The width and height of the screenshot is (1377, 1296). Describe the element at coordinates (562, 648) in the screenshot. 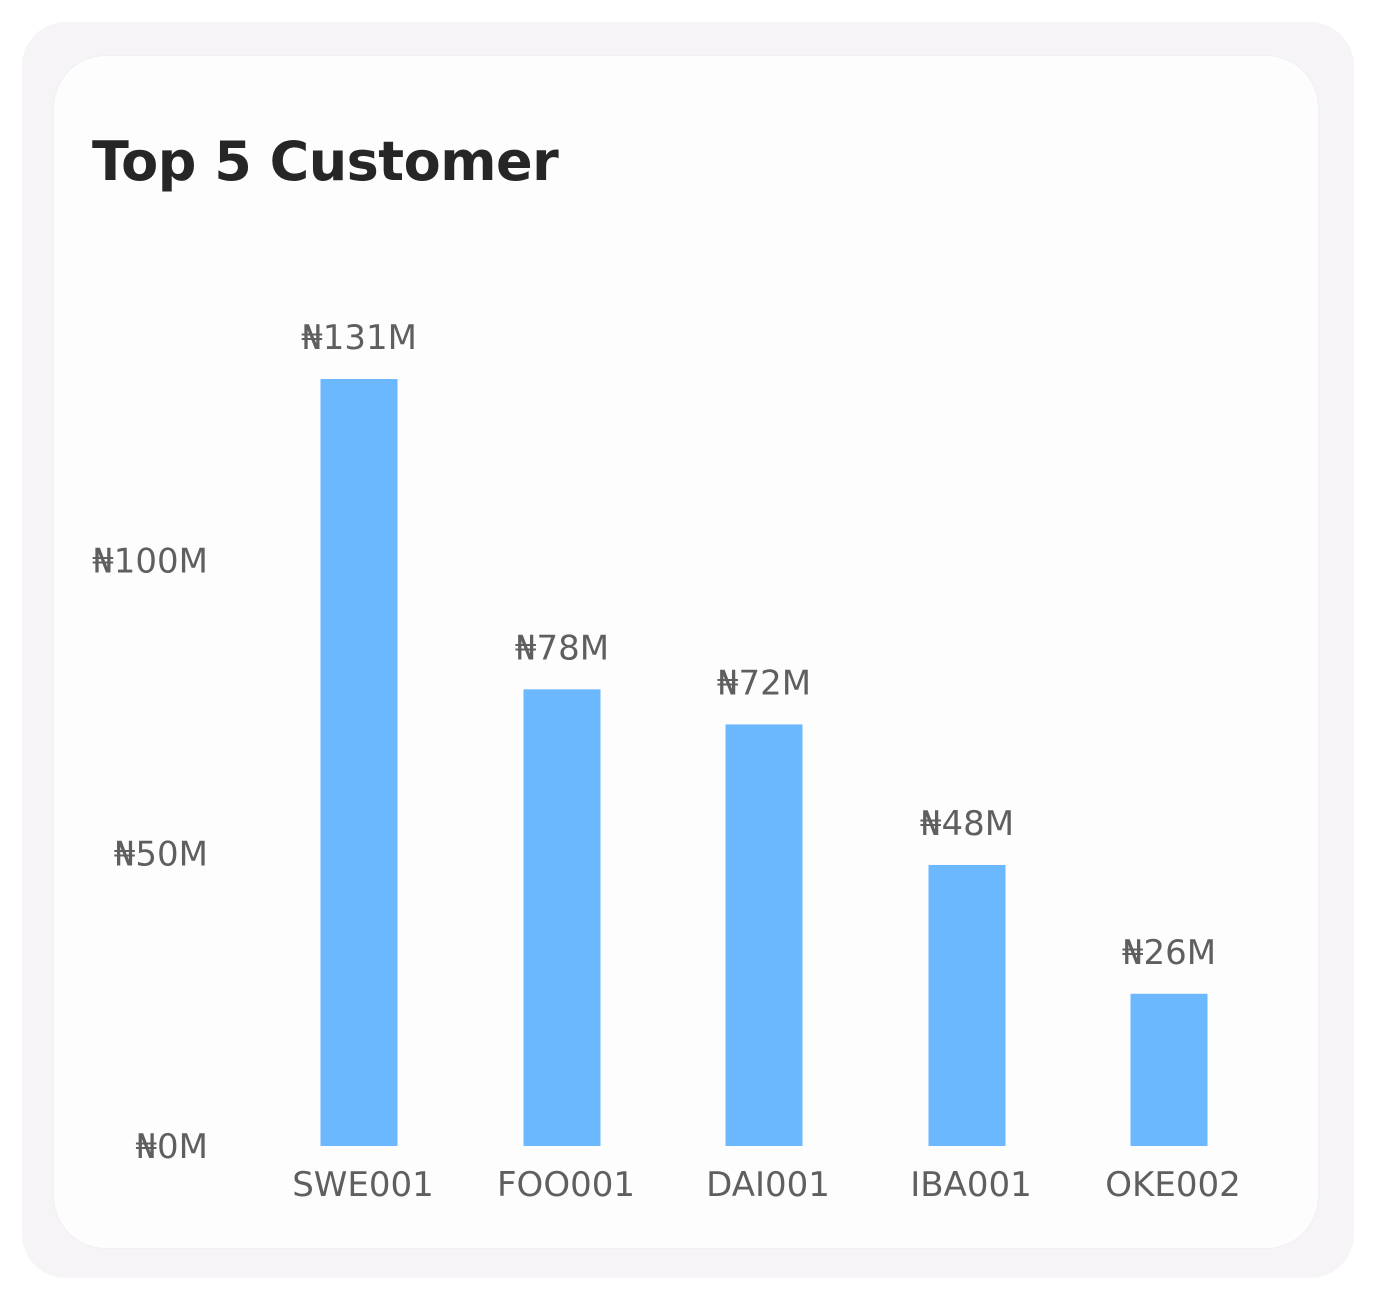

I see `data-label: ₦78M` at that location.